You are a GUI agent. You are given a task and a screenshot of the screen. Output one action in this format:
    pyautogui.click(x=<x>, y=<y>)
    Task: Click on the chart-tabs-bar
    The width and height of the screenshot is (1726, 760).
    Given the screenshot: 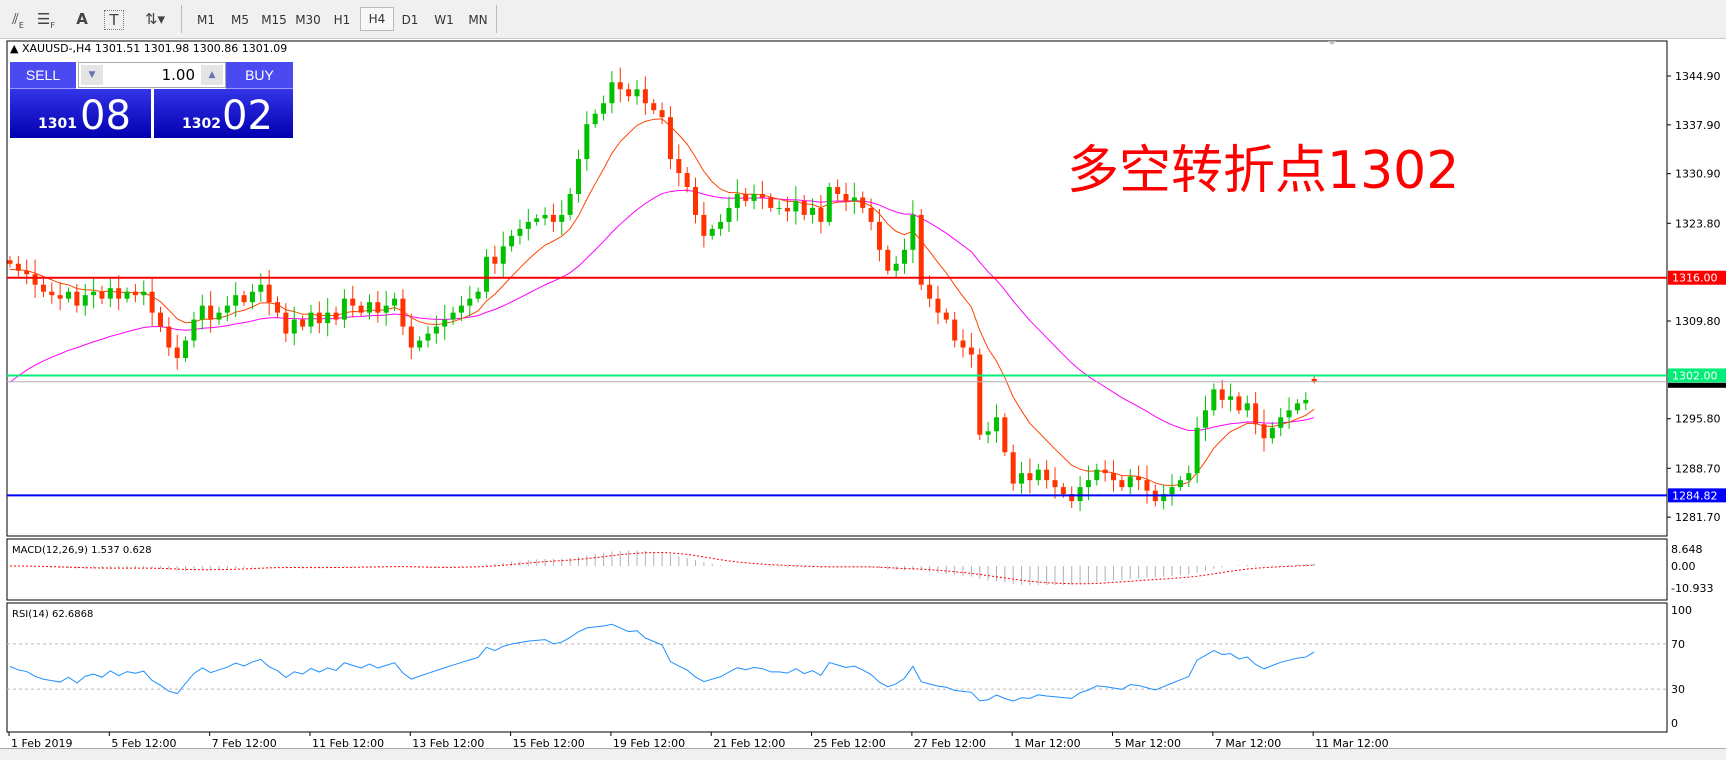 What is the action you would take?
    pyautogui.click(x=863, y=754)
    